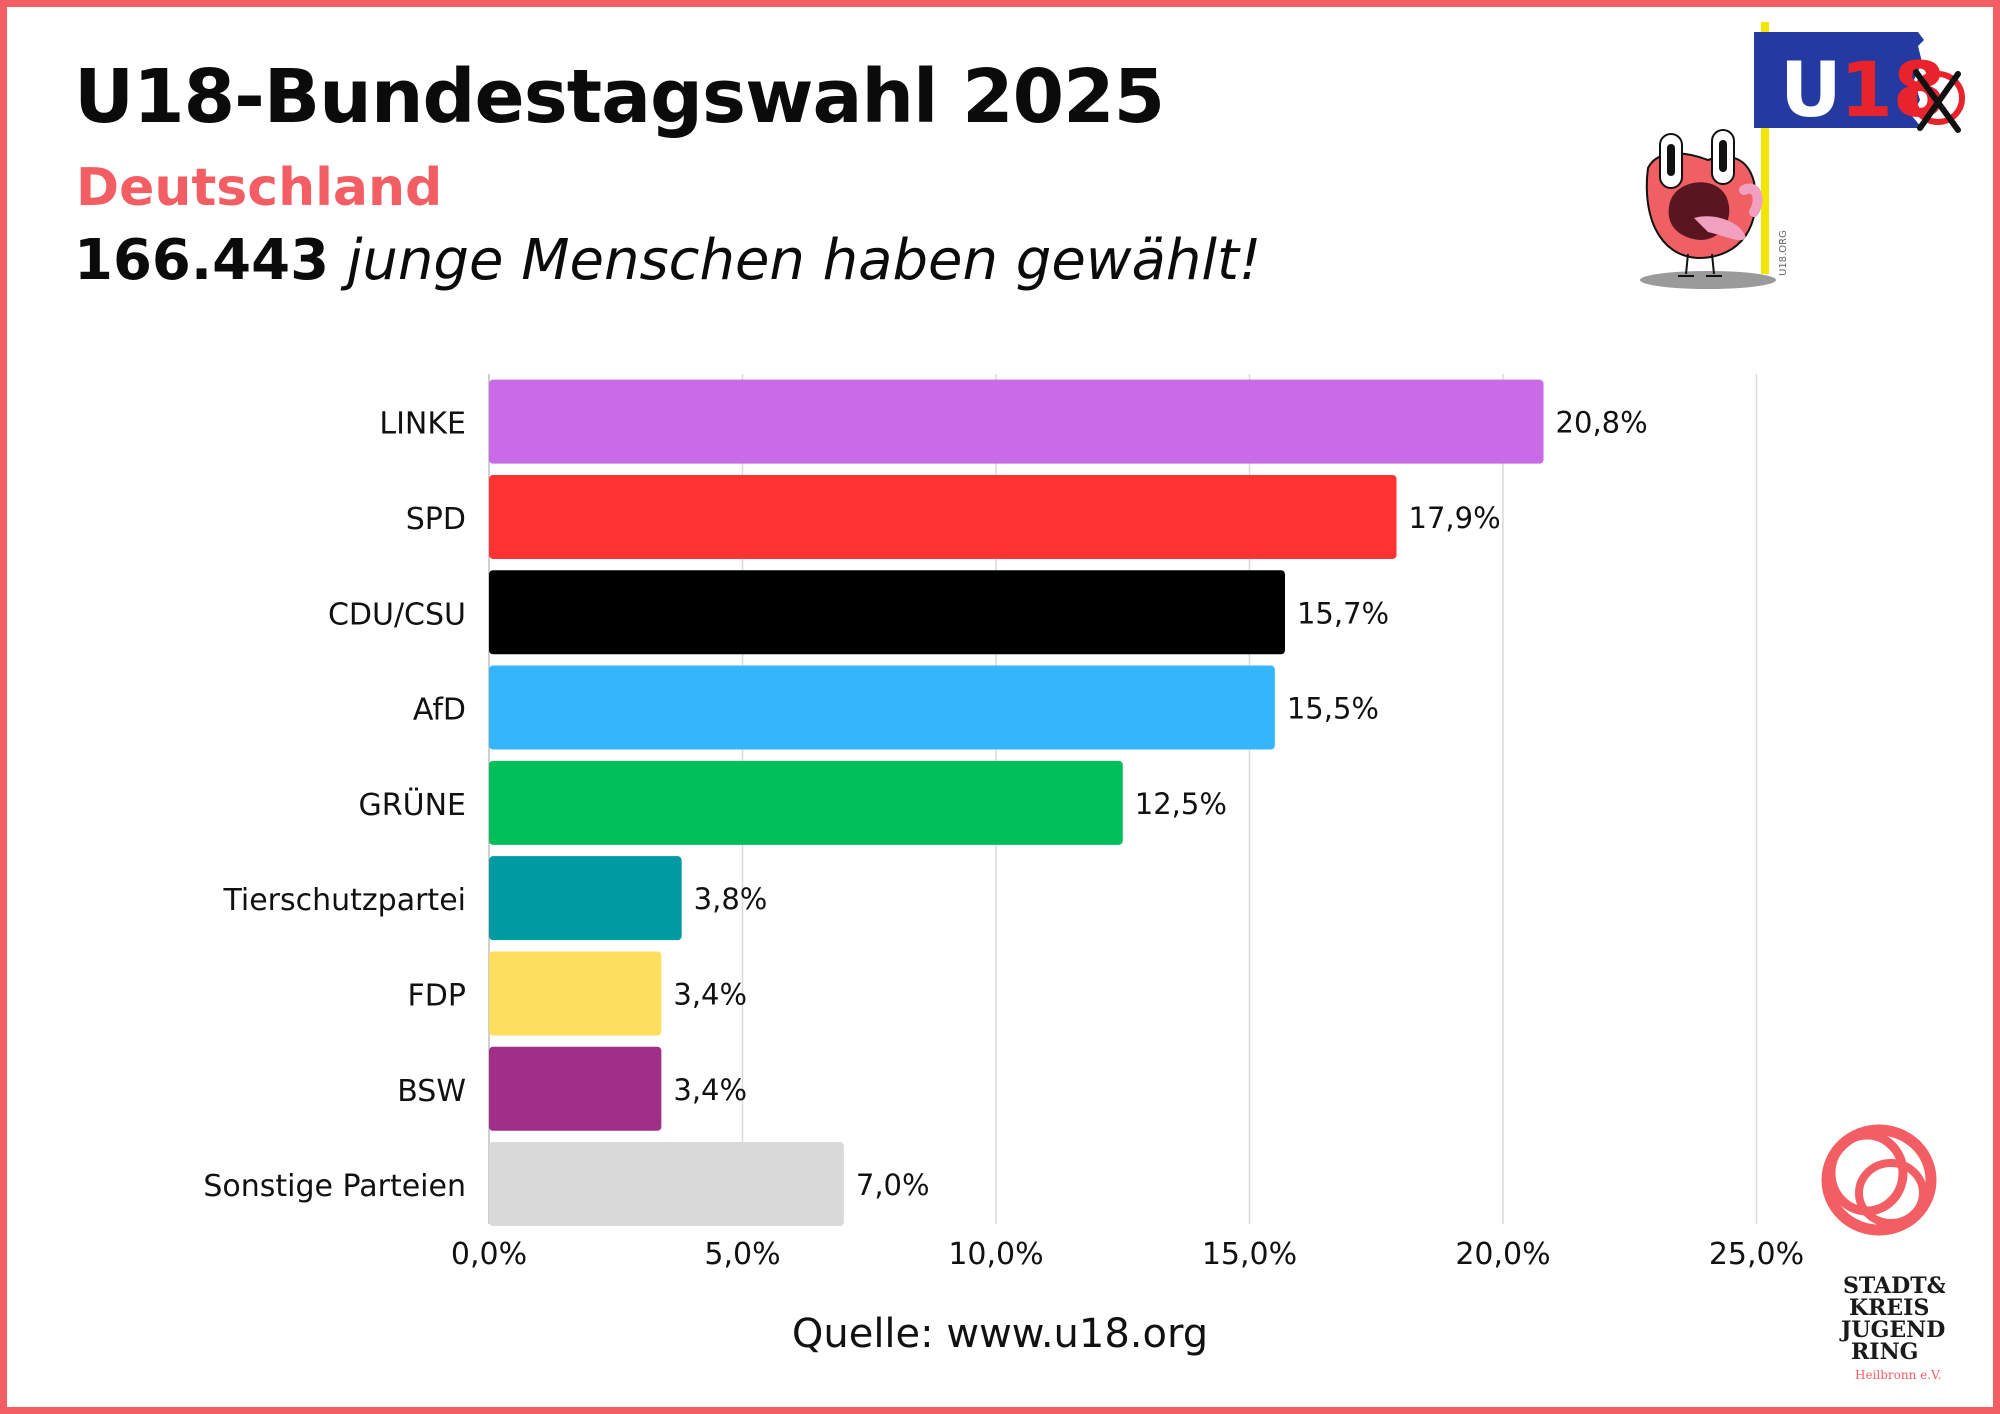  Describe the element at coordinates (1811, 89) in the screenshot. I see `flag-u-letter: U` at that location.